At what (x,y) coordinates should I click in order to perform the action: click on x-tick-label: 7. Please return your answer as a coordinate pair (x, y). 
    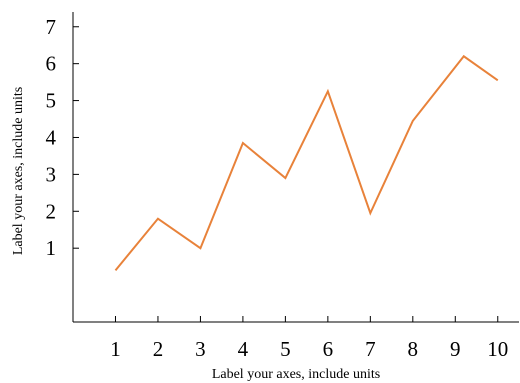
    Looking at the image, I should click on (370, 349).